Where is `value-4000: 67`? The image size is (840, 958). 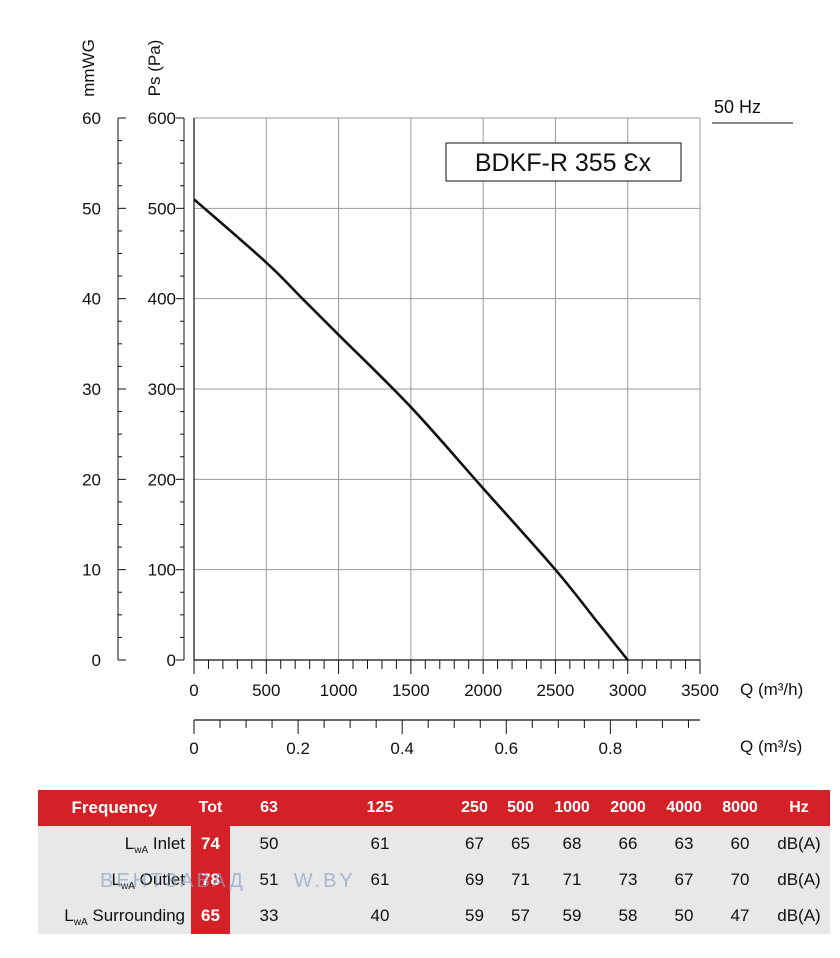 value-4000: 67 is located at coordinates (684, 879).